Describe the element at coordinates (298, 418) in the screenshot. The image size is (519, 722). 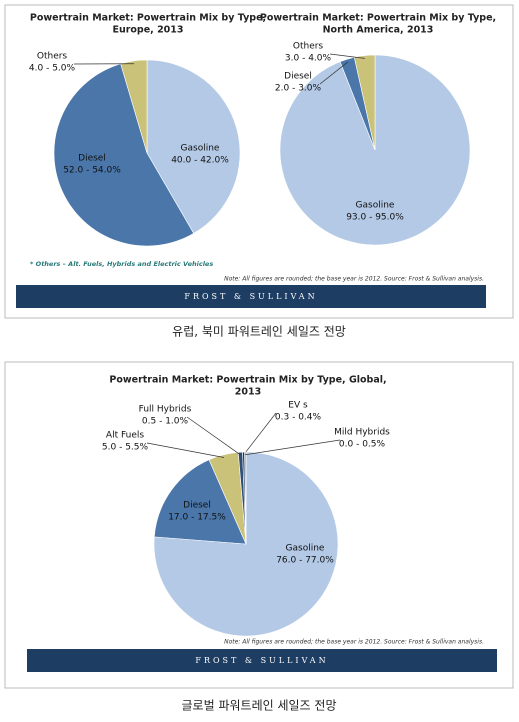
I see `slice-value: 0.3 - 0.4%` at that location.